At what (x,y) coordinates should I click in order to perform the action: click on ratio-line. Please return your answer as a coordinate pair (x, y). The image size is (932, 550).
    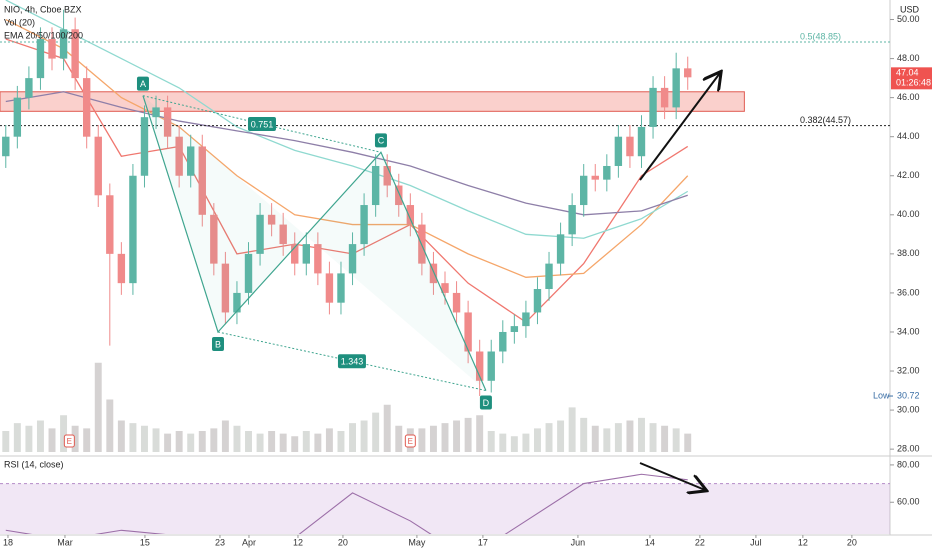
    Looking at the image, I should click on (262, 124).